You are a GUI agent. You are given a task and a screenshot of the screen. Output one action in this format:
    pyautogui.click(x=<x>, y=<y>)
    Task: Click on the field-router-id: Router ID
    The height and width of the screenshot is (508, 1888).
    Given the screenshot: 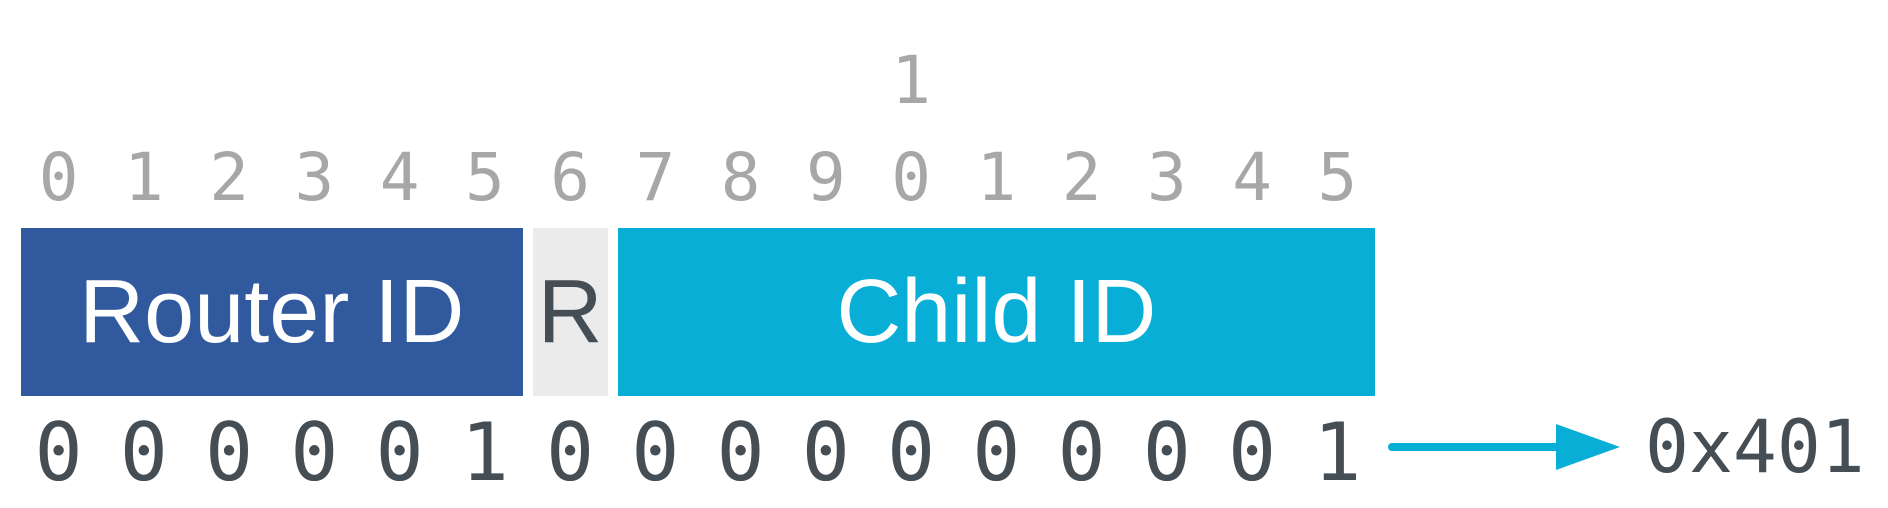 What is the action you would take?
    pyautogui.click(x=272, y=312)
    